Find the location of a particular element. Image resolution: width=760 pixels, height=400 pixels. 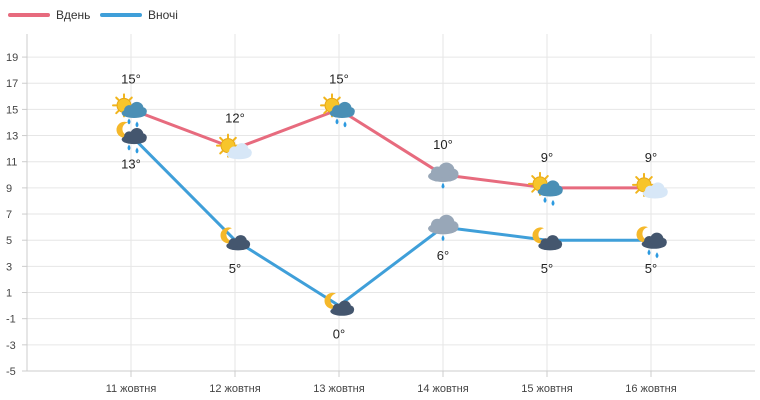

x-tick-label: 14 жовтня is located at coordinates (442, 389).